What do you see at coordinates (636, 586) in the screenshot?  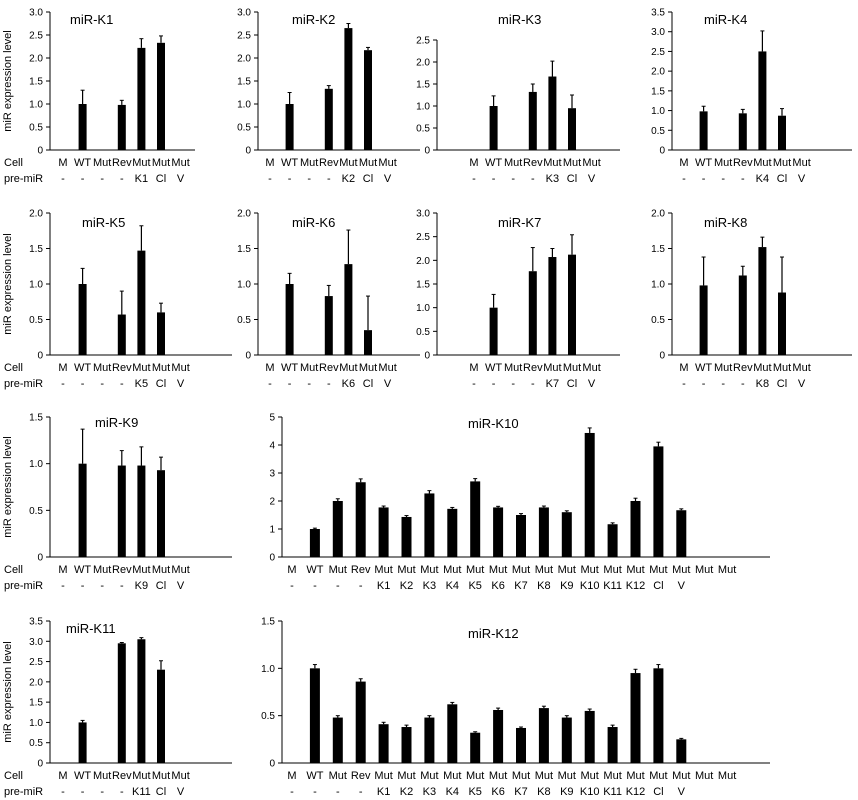 I see `premir-label: K12` at bounding box center [636, 586].